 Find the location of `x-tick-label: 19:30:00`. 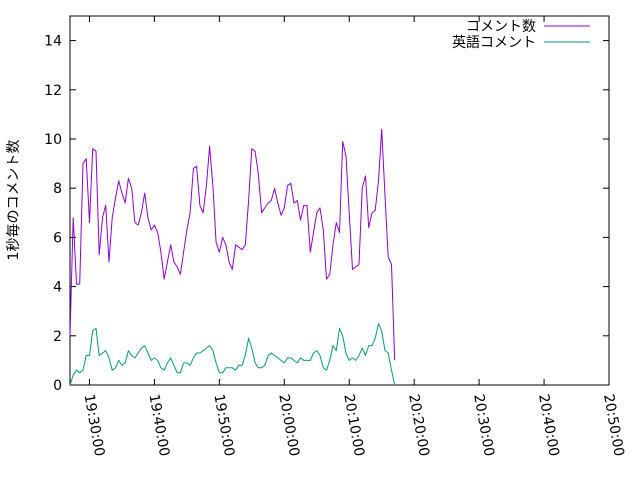

x-tick-label: 19:30:00 is located at coordinates (94, 425).